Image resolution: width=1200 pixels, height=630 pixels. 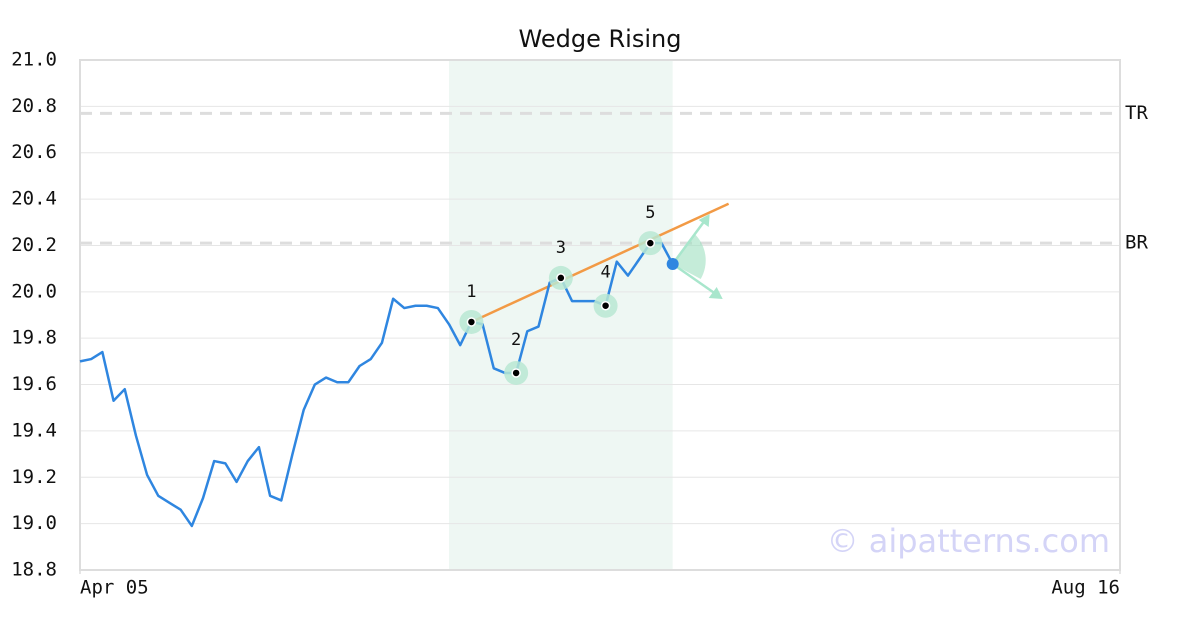 I want to click on y-tick-label: 19.2, so click(x=34, y=477).